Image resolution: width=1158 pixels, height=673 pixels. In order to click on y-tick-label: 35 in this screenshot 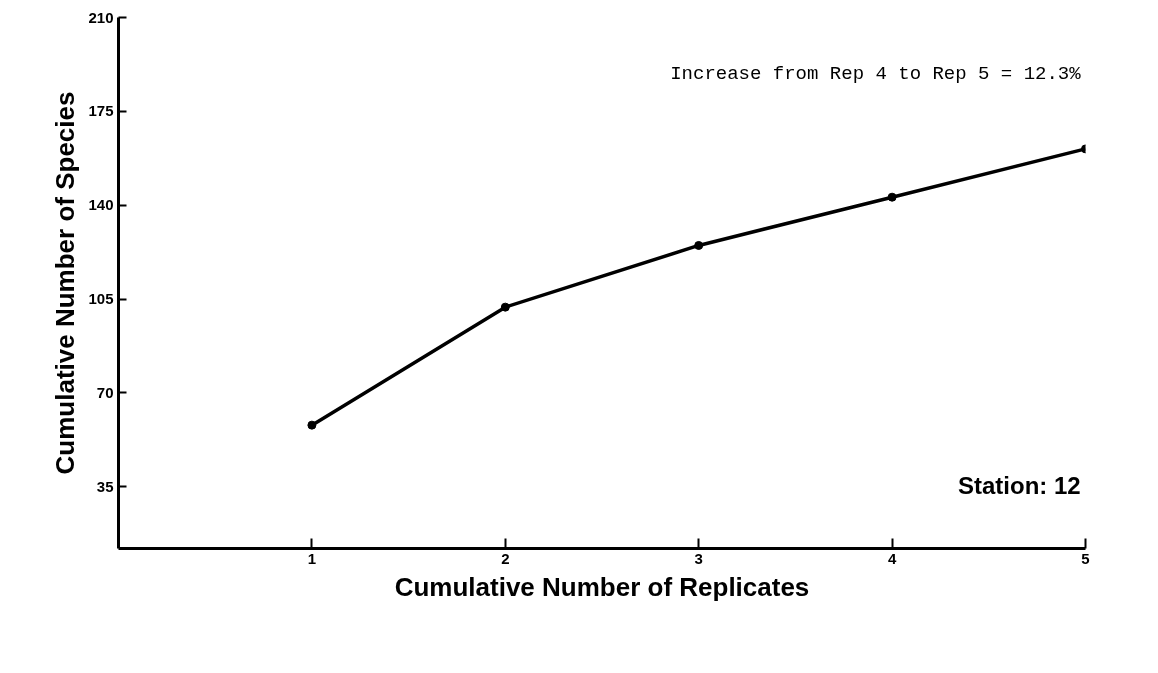, I will do `click(105, 486)`.